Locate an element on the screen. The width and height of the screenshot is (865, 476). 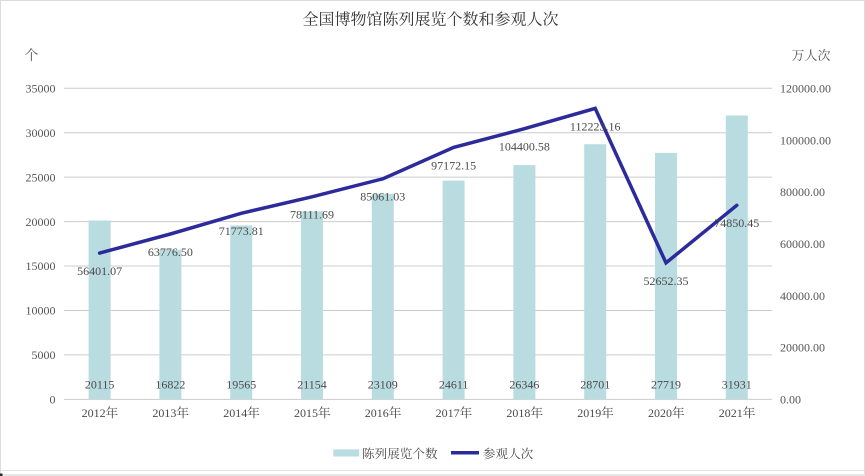
svg-text: 2021 is located at coordinates (731, 413).